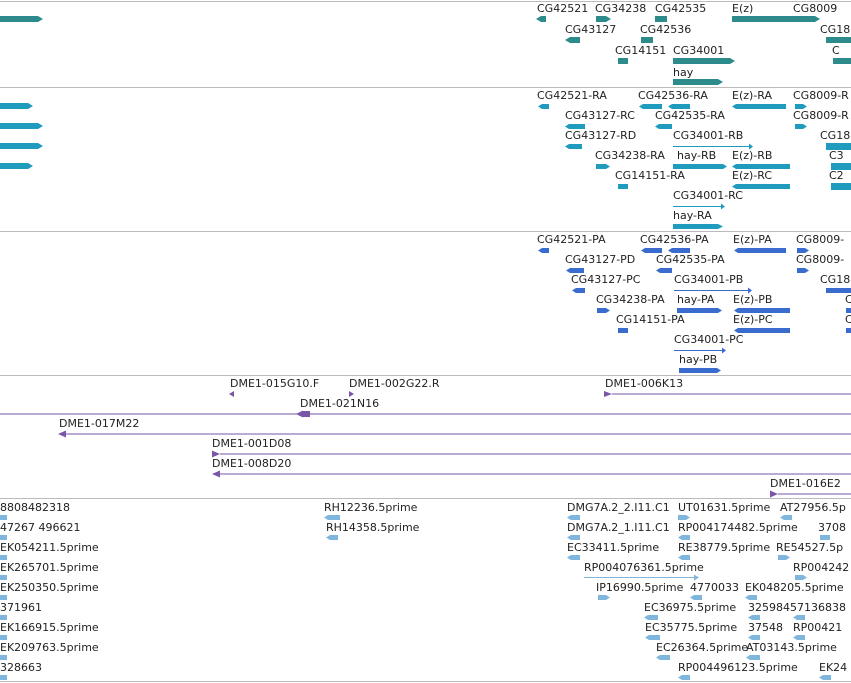 Image resolution: width=851 pixels, height=683 pixels. What do you see at coordinates (836, 50) in the screenshot?
I see `gene-label: C` at bounding box center [836, 50].